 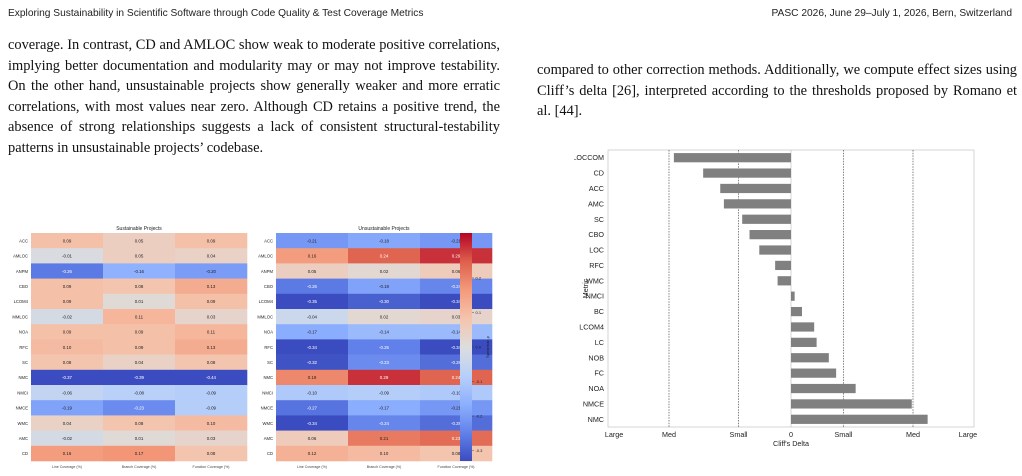 What do you see at coordinates (312, 438) in the screenshot?
I see `heatmap-cell-value: 0.06` at bounding box center [312, 438].